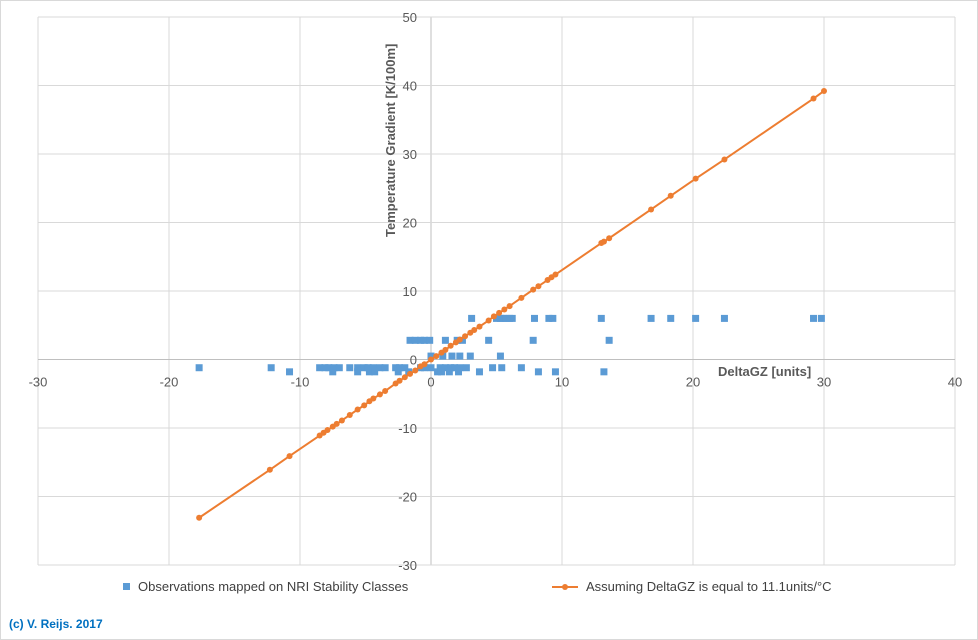  I want to click on y-tick-label: -30, so click(407, 565).